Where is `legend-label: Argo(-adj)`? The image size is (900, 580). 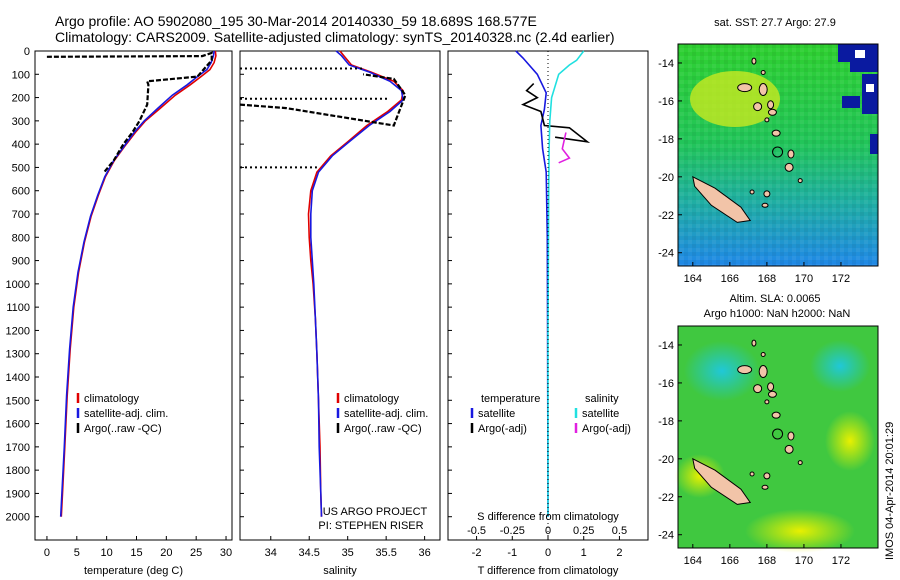 legend-label: Argo(-adj) is located at coordinates (606, 429).